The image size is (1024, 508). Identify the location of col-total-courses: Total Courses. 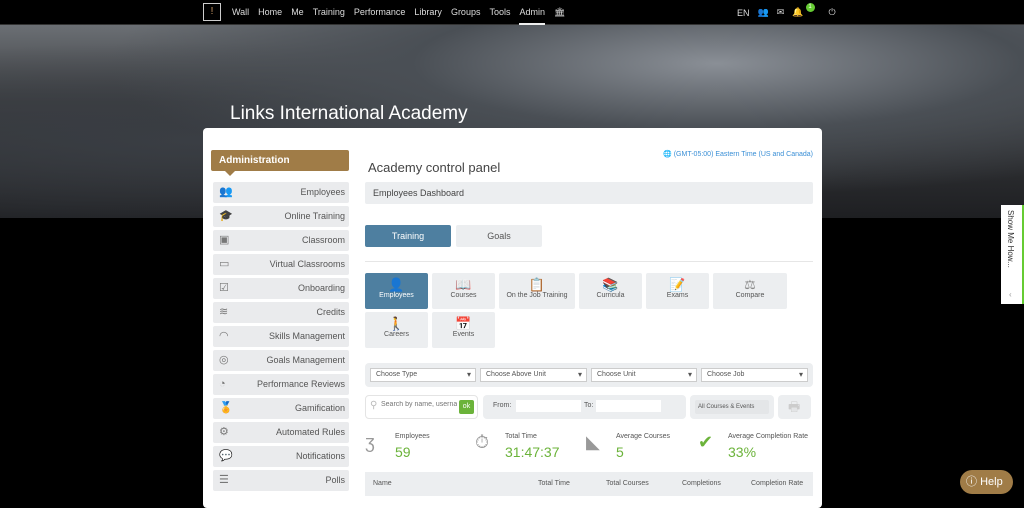
(627, 483).